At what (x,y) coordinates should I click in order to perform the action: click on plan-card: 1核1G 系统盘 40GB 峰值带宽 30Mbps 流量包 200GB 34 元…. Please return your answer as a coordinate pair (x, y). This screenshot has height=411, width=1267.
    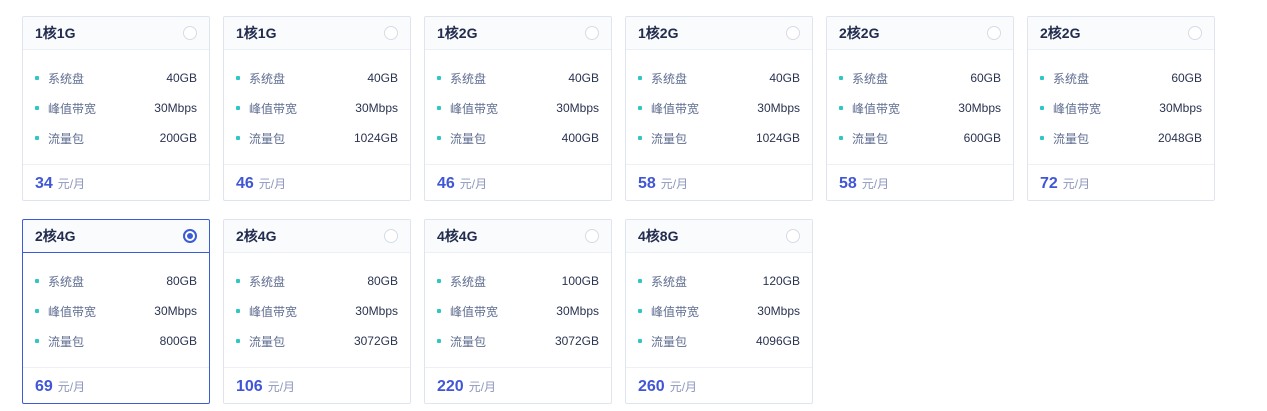
    Looking at the image, I should click on (116, 108).